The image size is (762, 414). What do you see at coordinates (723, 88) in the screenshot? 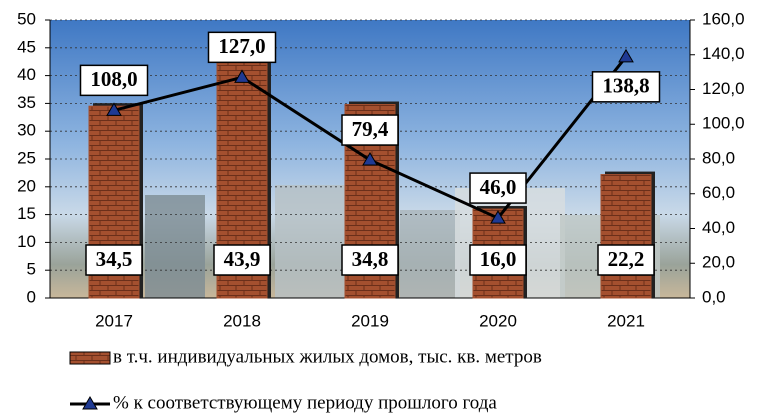
I see `y2-tick-label: 120,0` at bounding box center [723, 88].